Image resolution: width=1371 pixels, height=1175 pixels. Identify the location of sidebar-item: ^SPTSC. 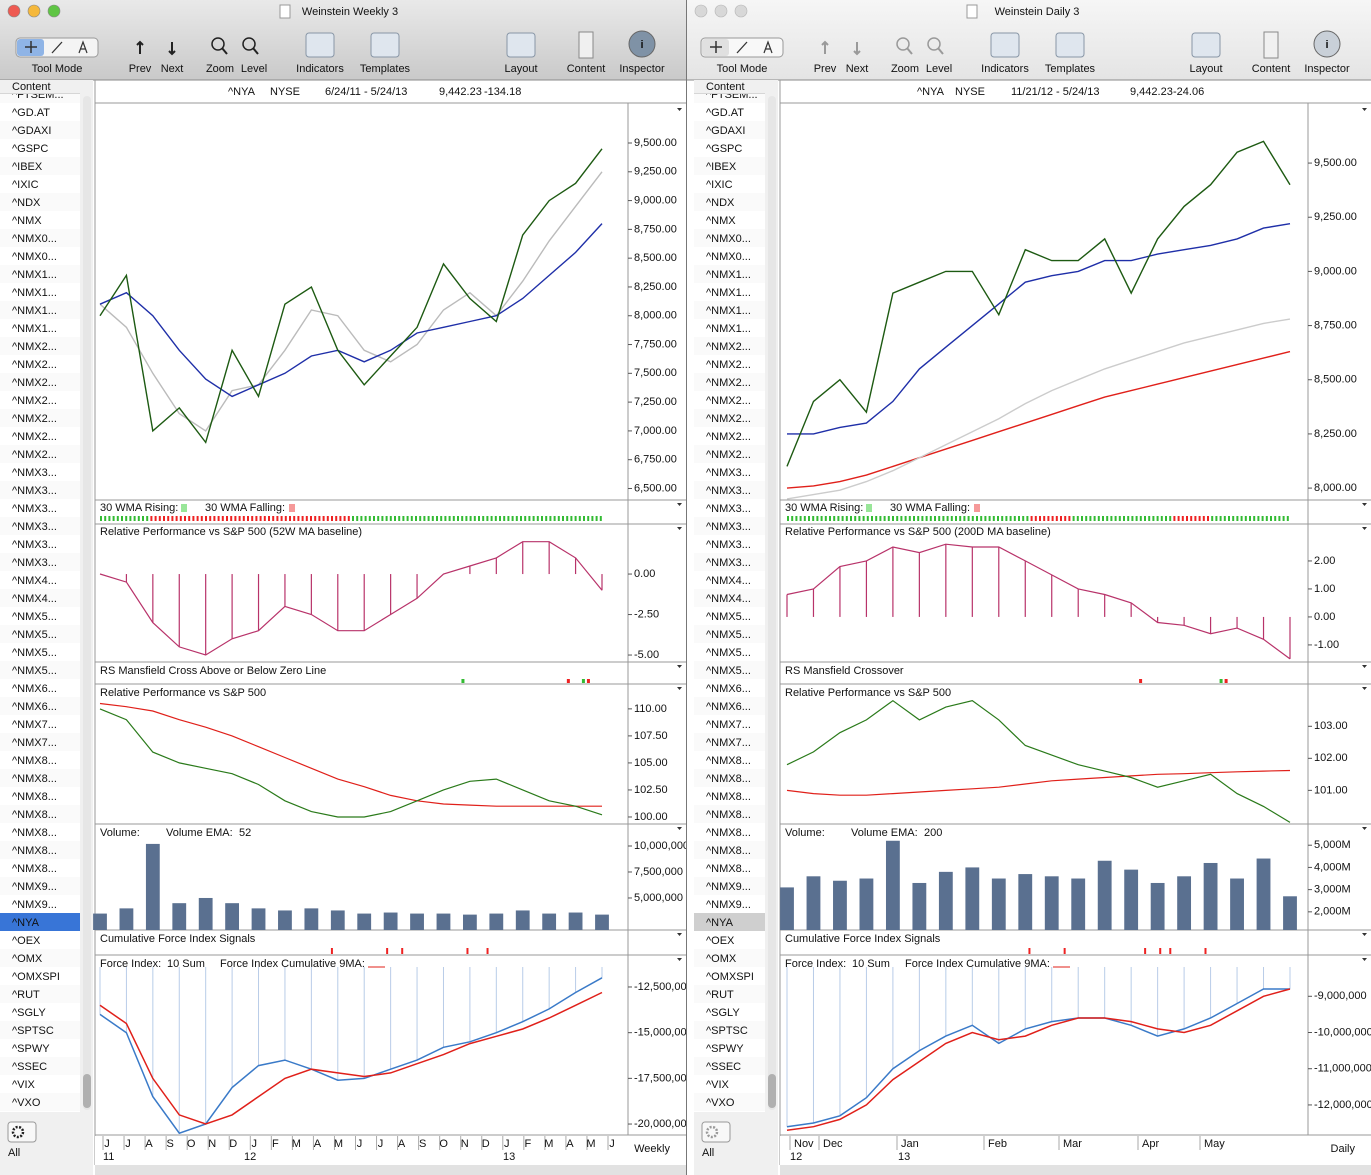
(727, 1031).